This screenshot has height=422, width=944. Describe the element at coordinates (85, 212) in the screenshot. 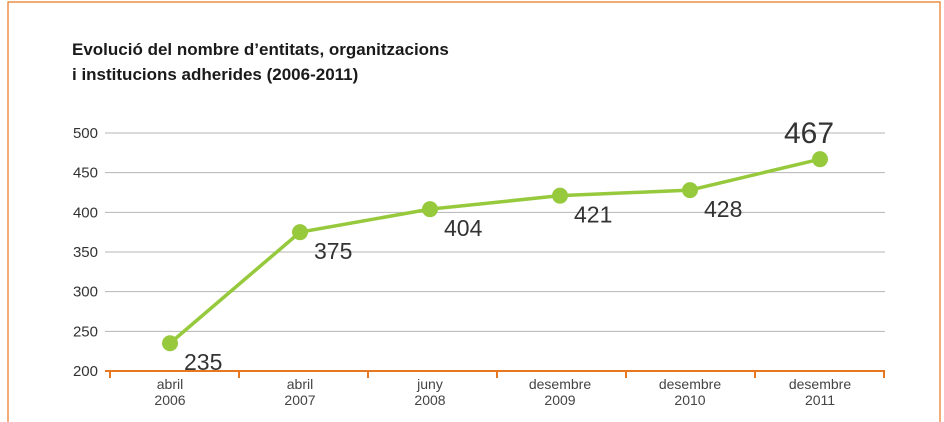

I see `y-tick-label: 400` at that location.